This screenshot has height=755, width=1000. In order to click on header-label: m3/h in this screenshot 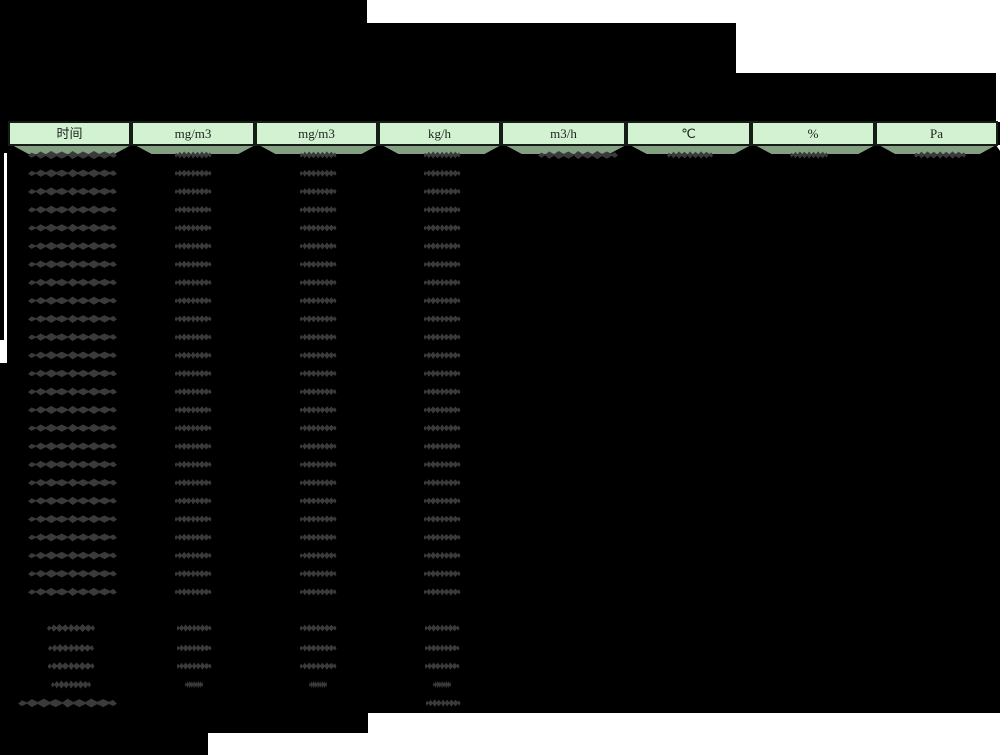, I will do `click(563, 133)`.